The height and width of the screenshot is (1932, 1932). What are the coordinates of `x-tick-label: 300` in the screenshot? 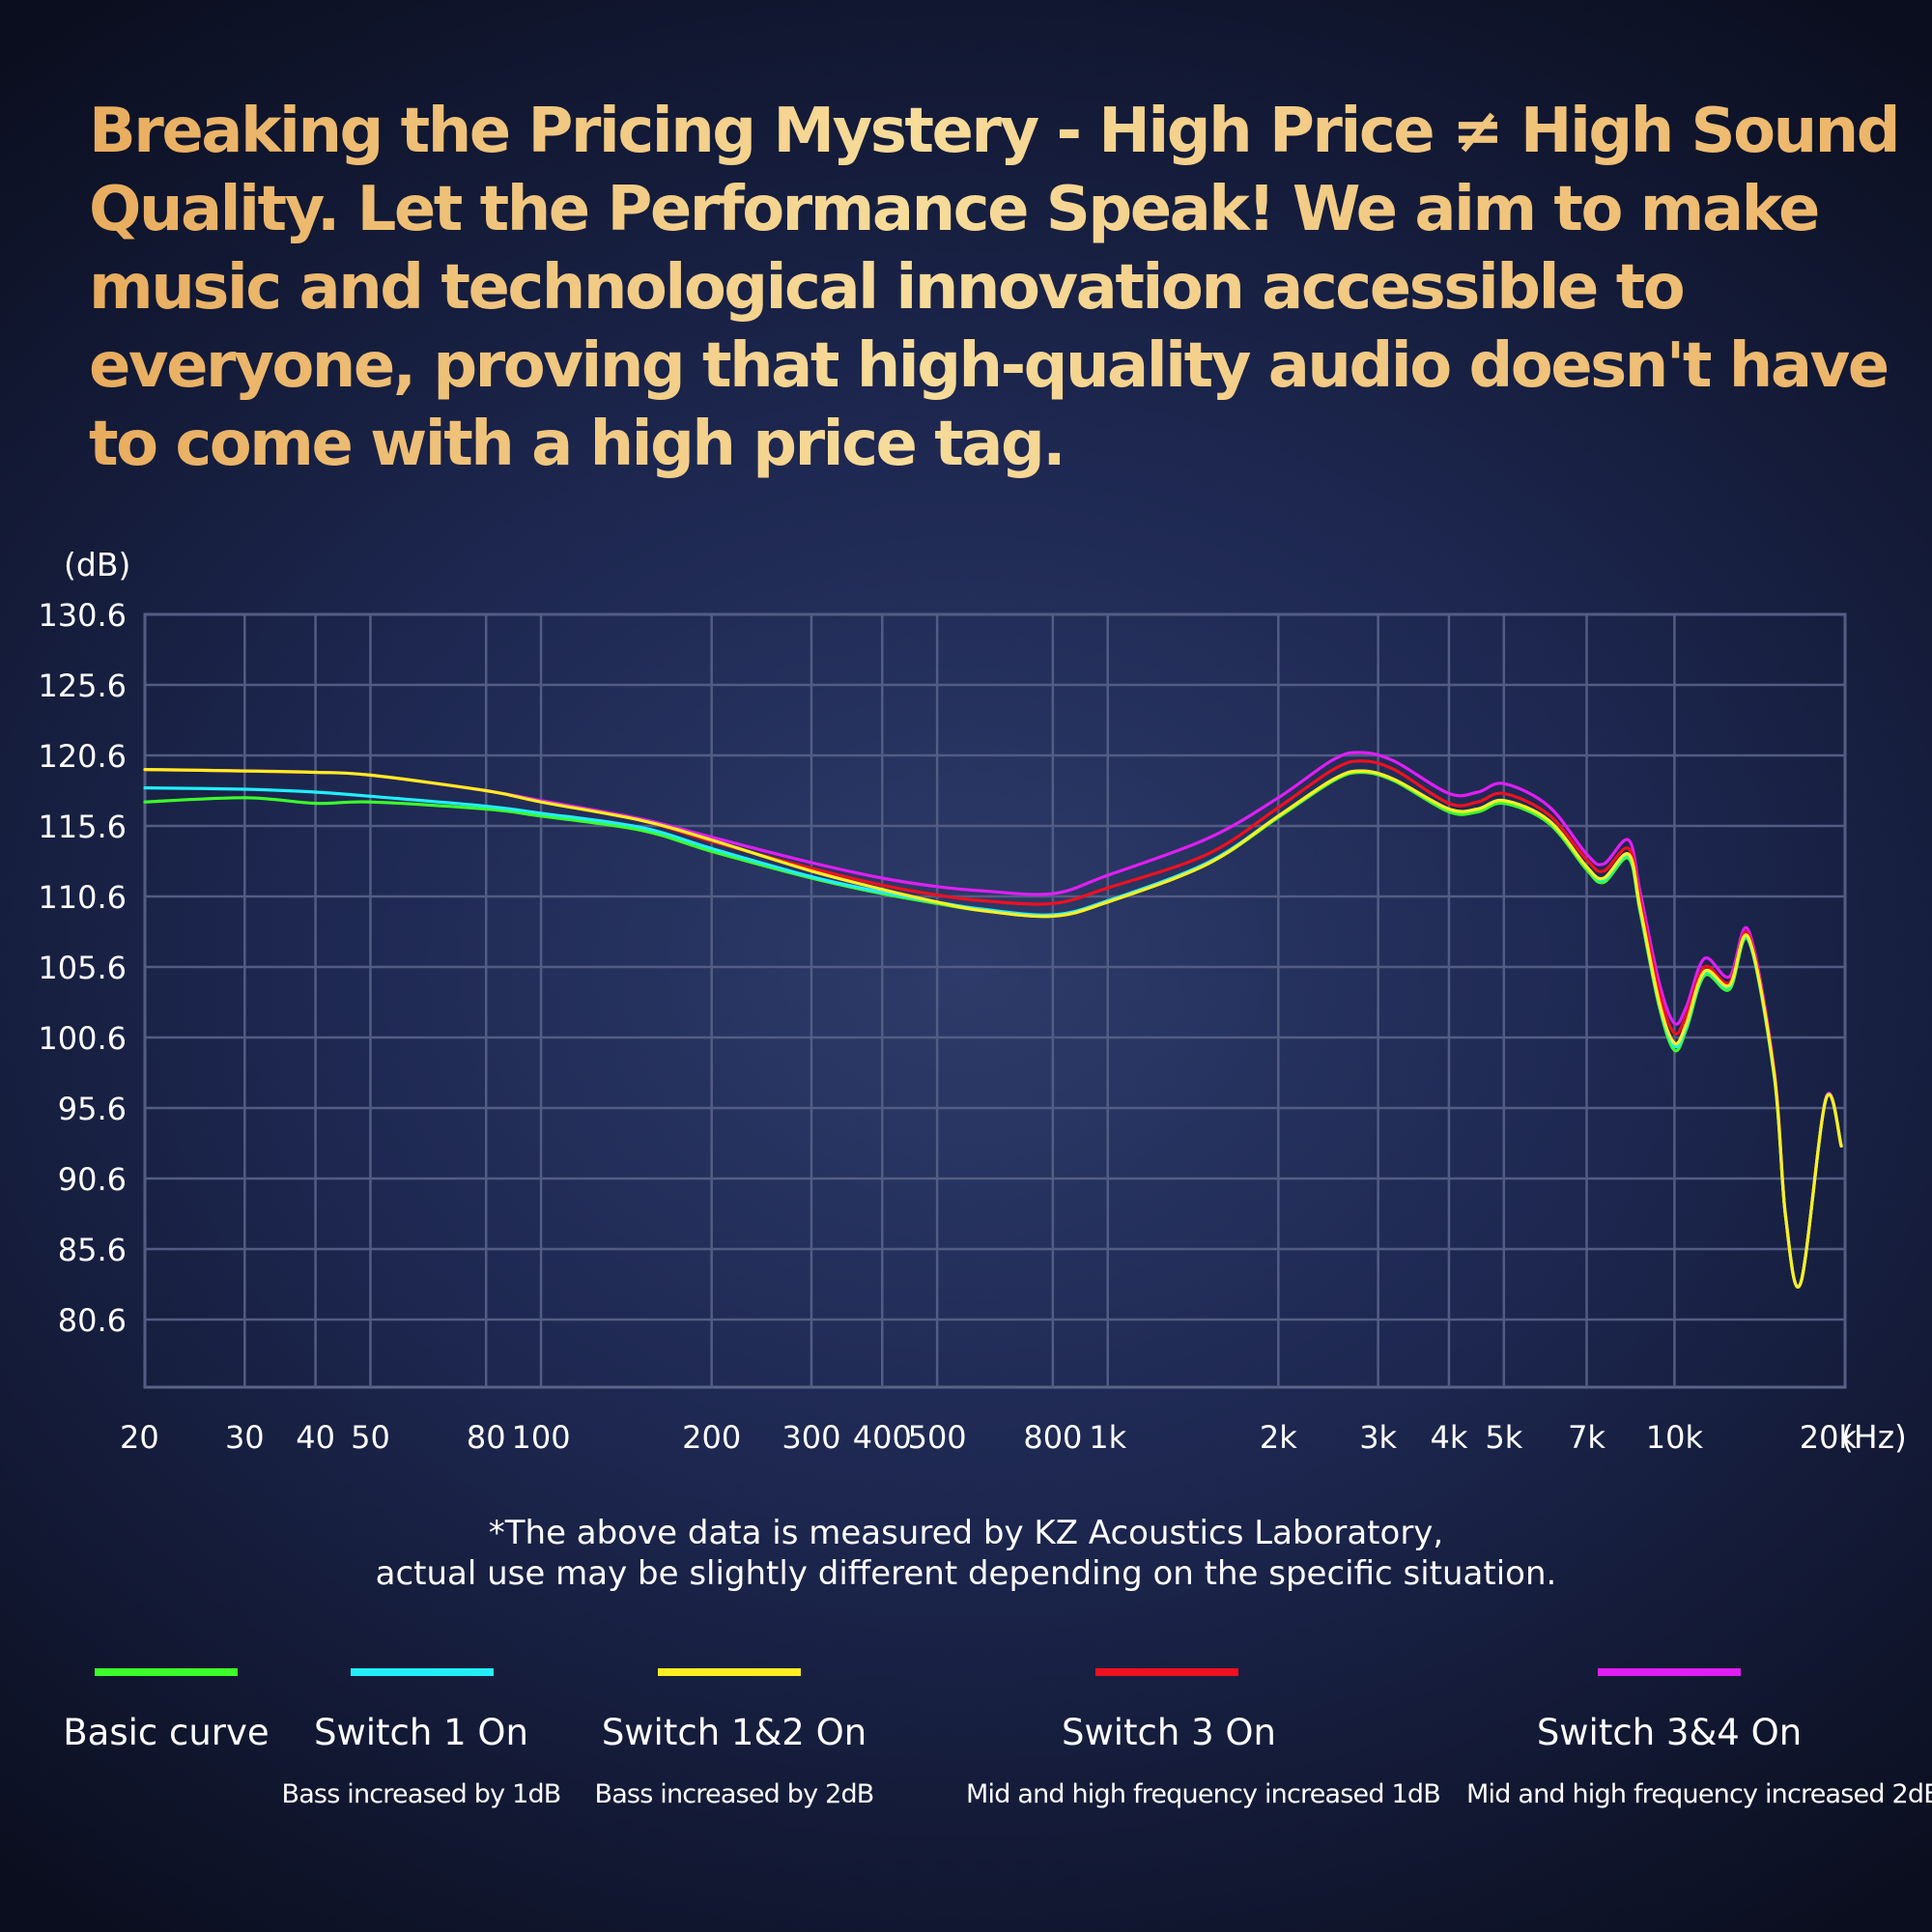 It's located at (810, 1437).